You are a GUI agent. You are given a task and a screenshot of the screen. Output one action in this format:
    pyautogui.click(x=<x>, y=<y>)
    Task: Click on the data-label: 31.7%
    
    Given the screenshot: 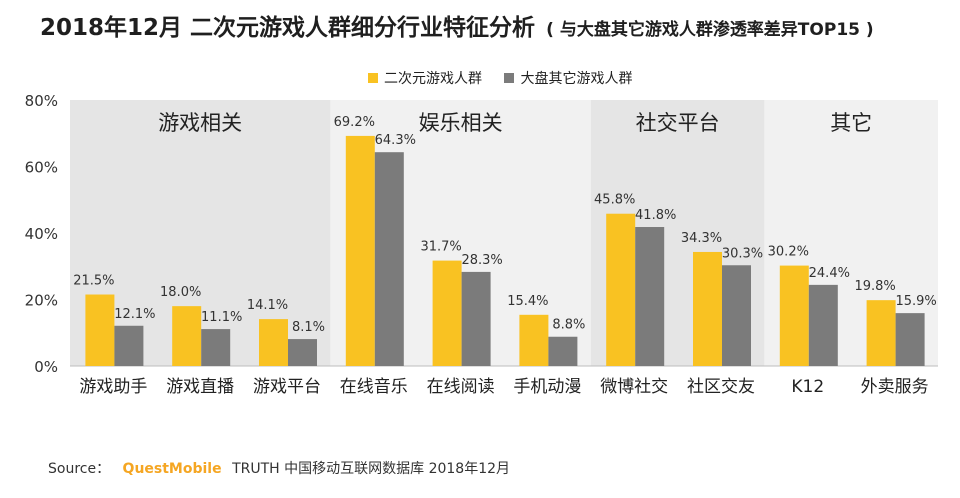 What is the action you would take?
    pyautogui.click(x=440, y=247)
    